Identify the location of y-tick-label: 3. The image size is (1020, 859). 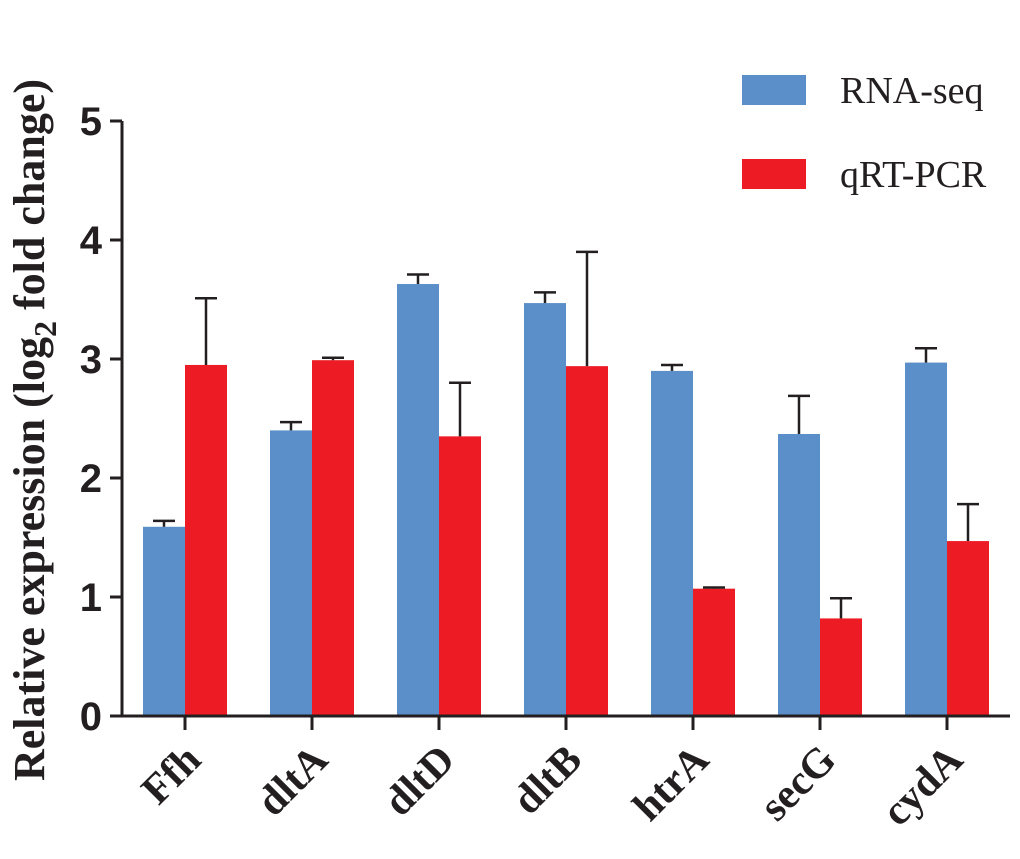
(91, 360).